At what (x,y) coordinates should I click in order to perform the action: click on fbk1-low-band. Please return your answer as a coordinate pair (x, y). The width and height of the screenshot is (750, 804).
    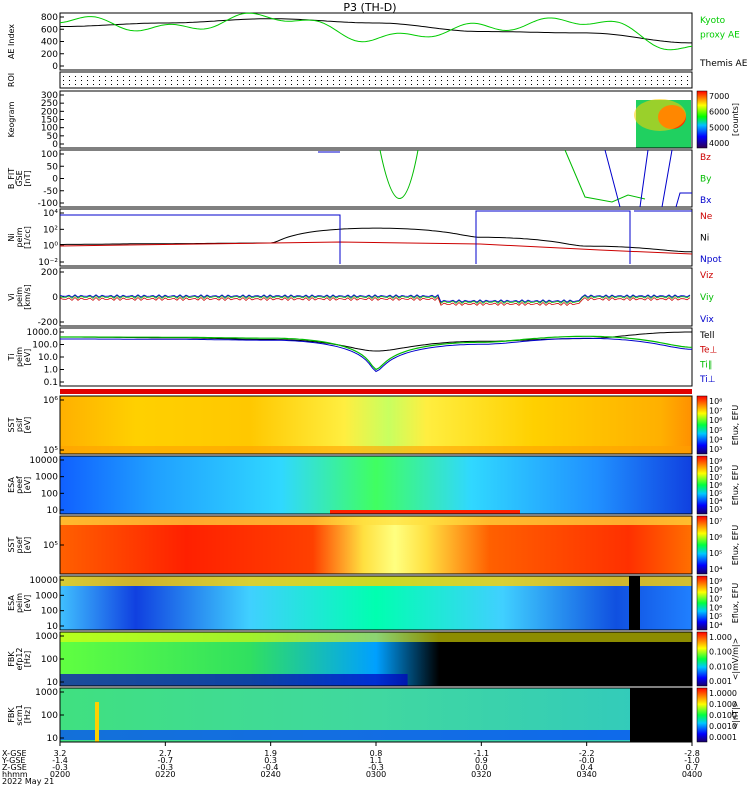
    Looking at the image, I should click on (234, 680).